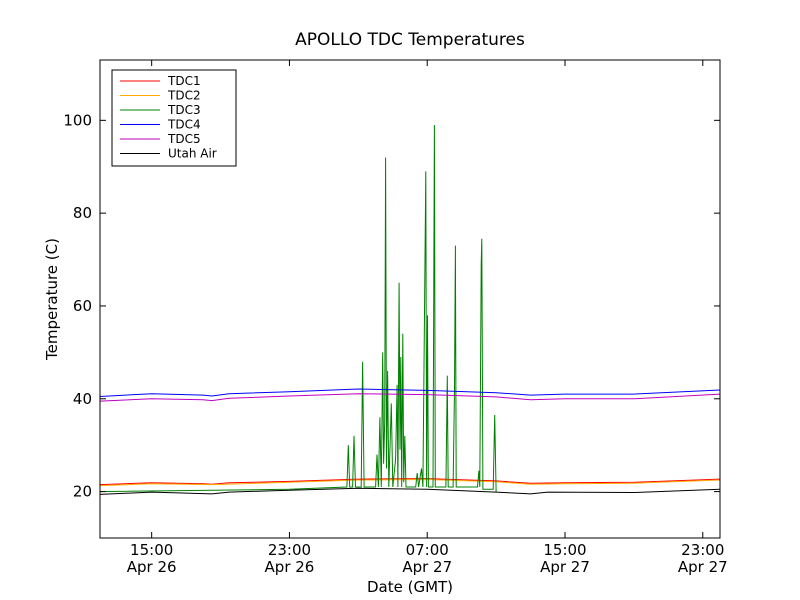 The image size is (800, 600). Describe the element at coordinates (427, 550) in the screenshot. I see `x-tick-label-time: 07:00` at that location.